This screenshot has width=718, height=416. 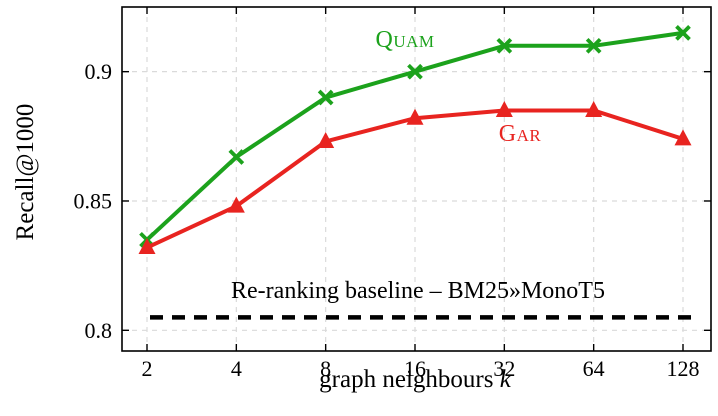 I want to click on x-tick-label: 32, so click(x=504, y=368).